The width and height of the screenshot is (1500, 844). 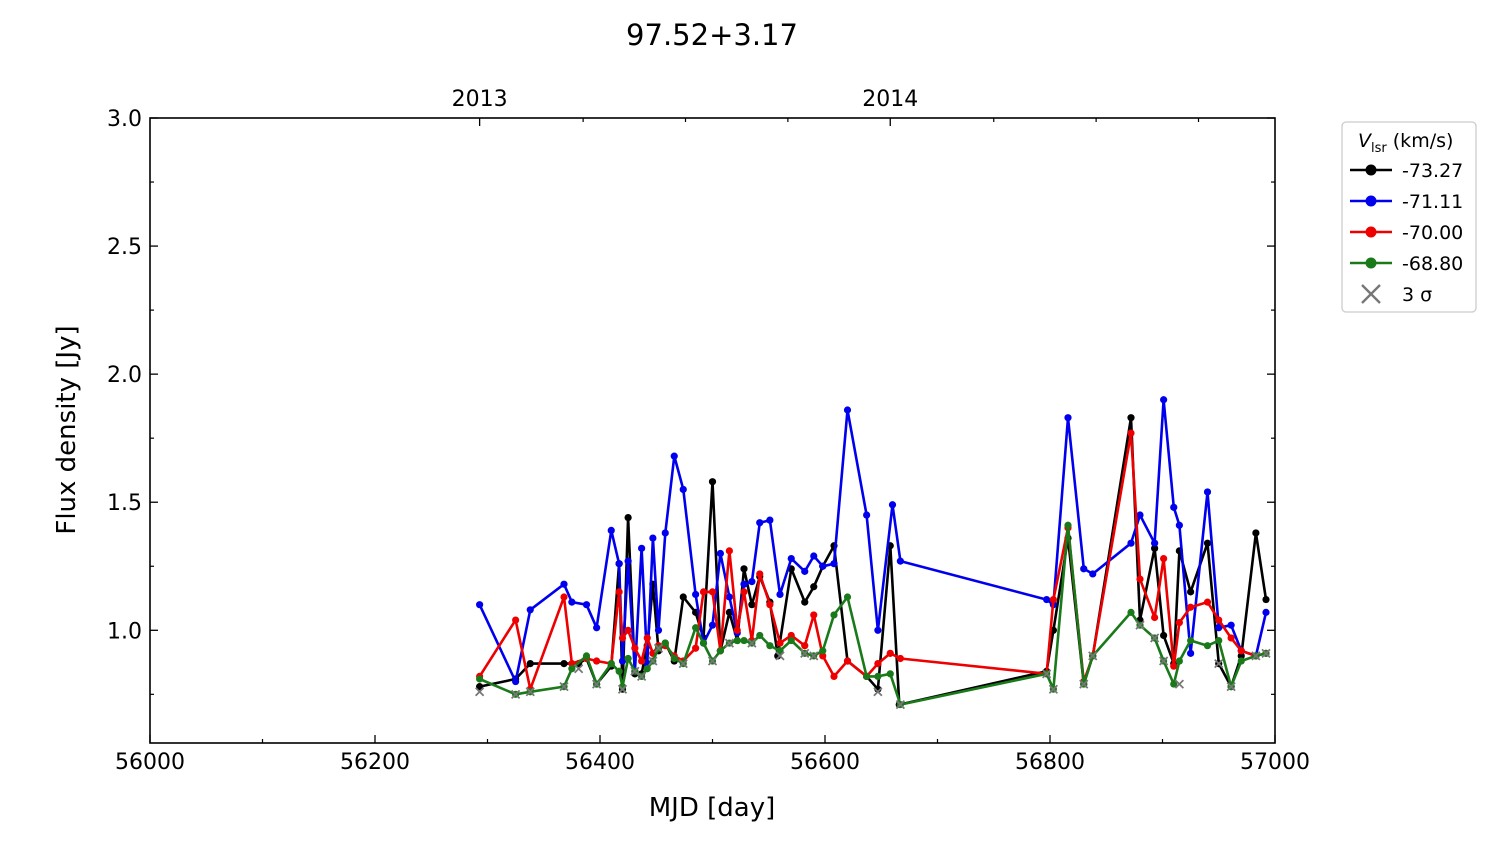 I want to click on chart-title: 97.52+3.17, so click(x=712, y=35).